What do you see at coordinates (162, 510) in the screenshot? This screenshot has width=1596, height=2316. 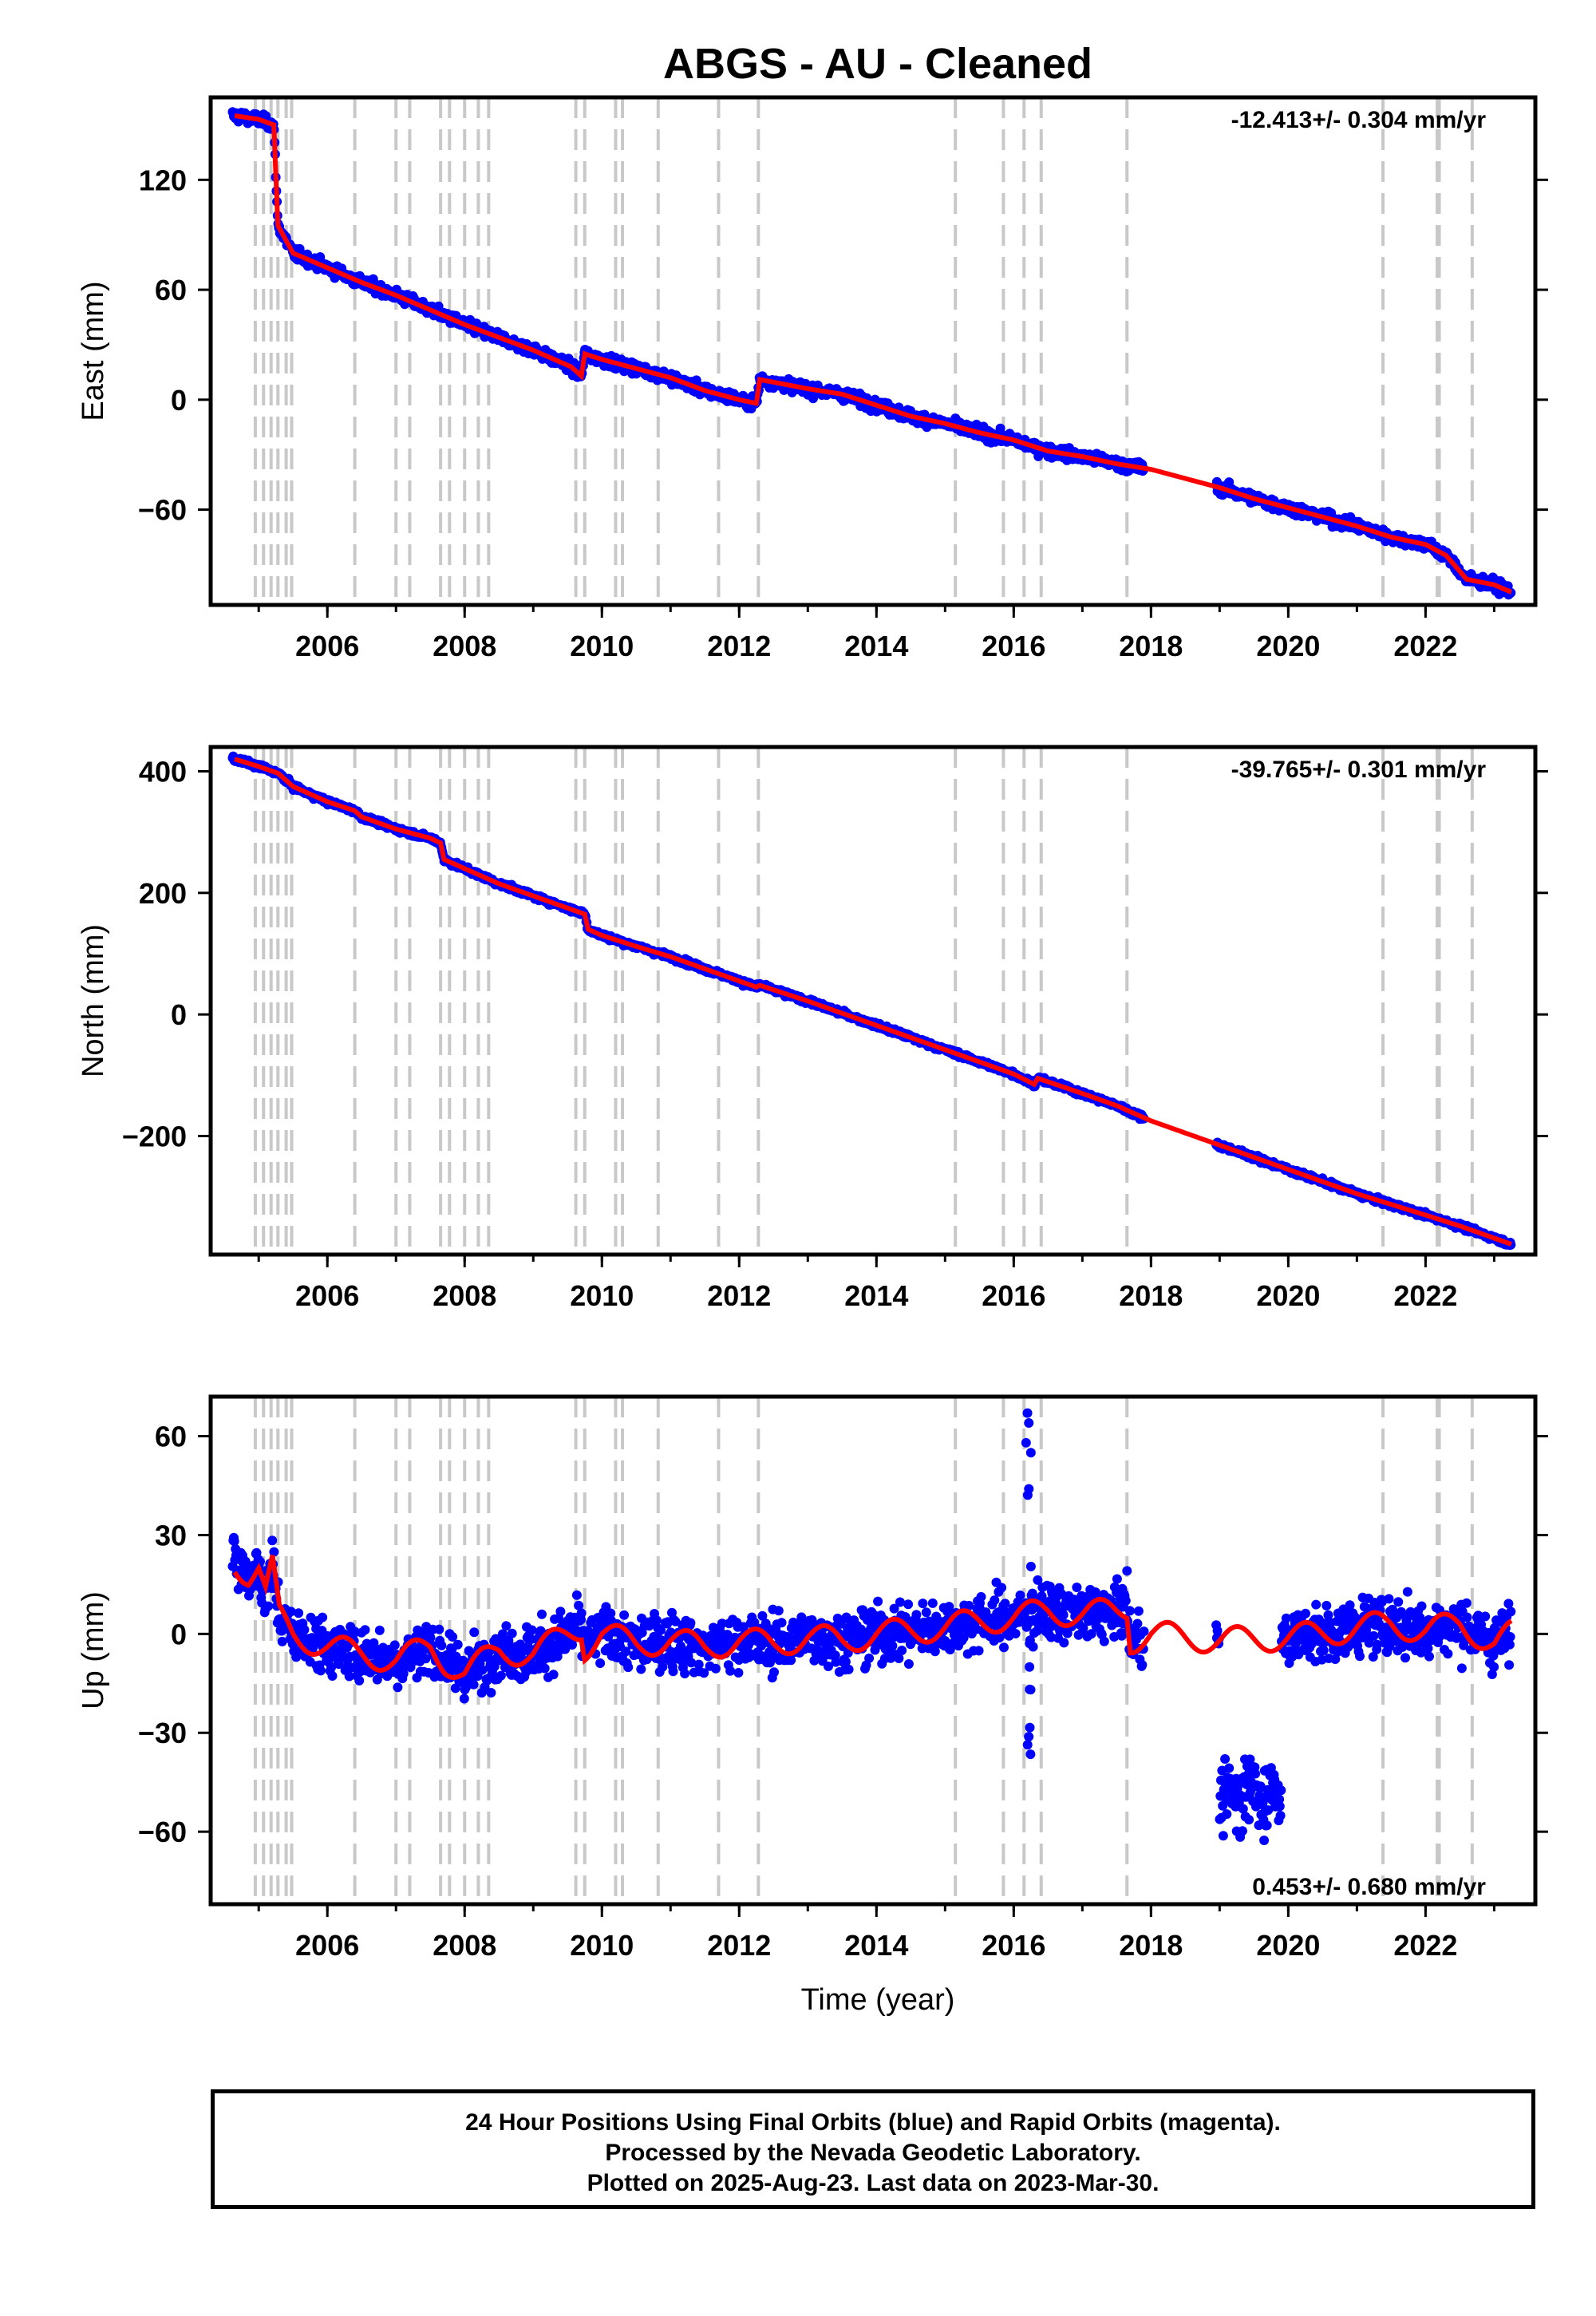 I see `y-tick-label: −60` at bounding box center [162, 510].